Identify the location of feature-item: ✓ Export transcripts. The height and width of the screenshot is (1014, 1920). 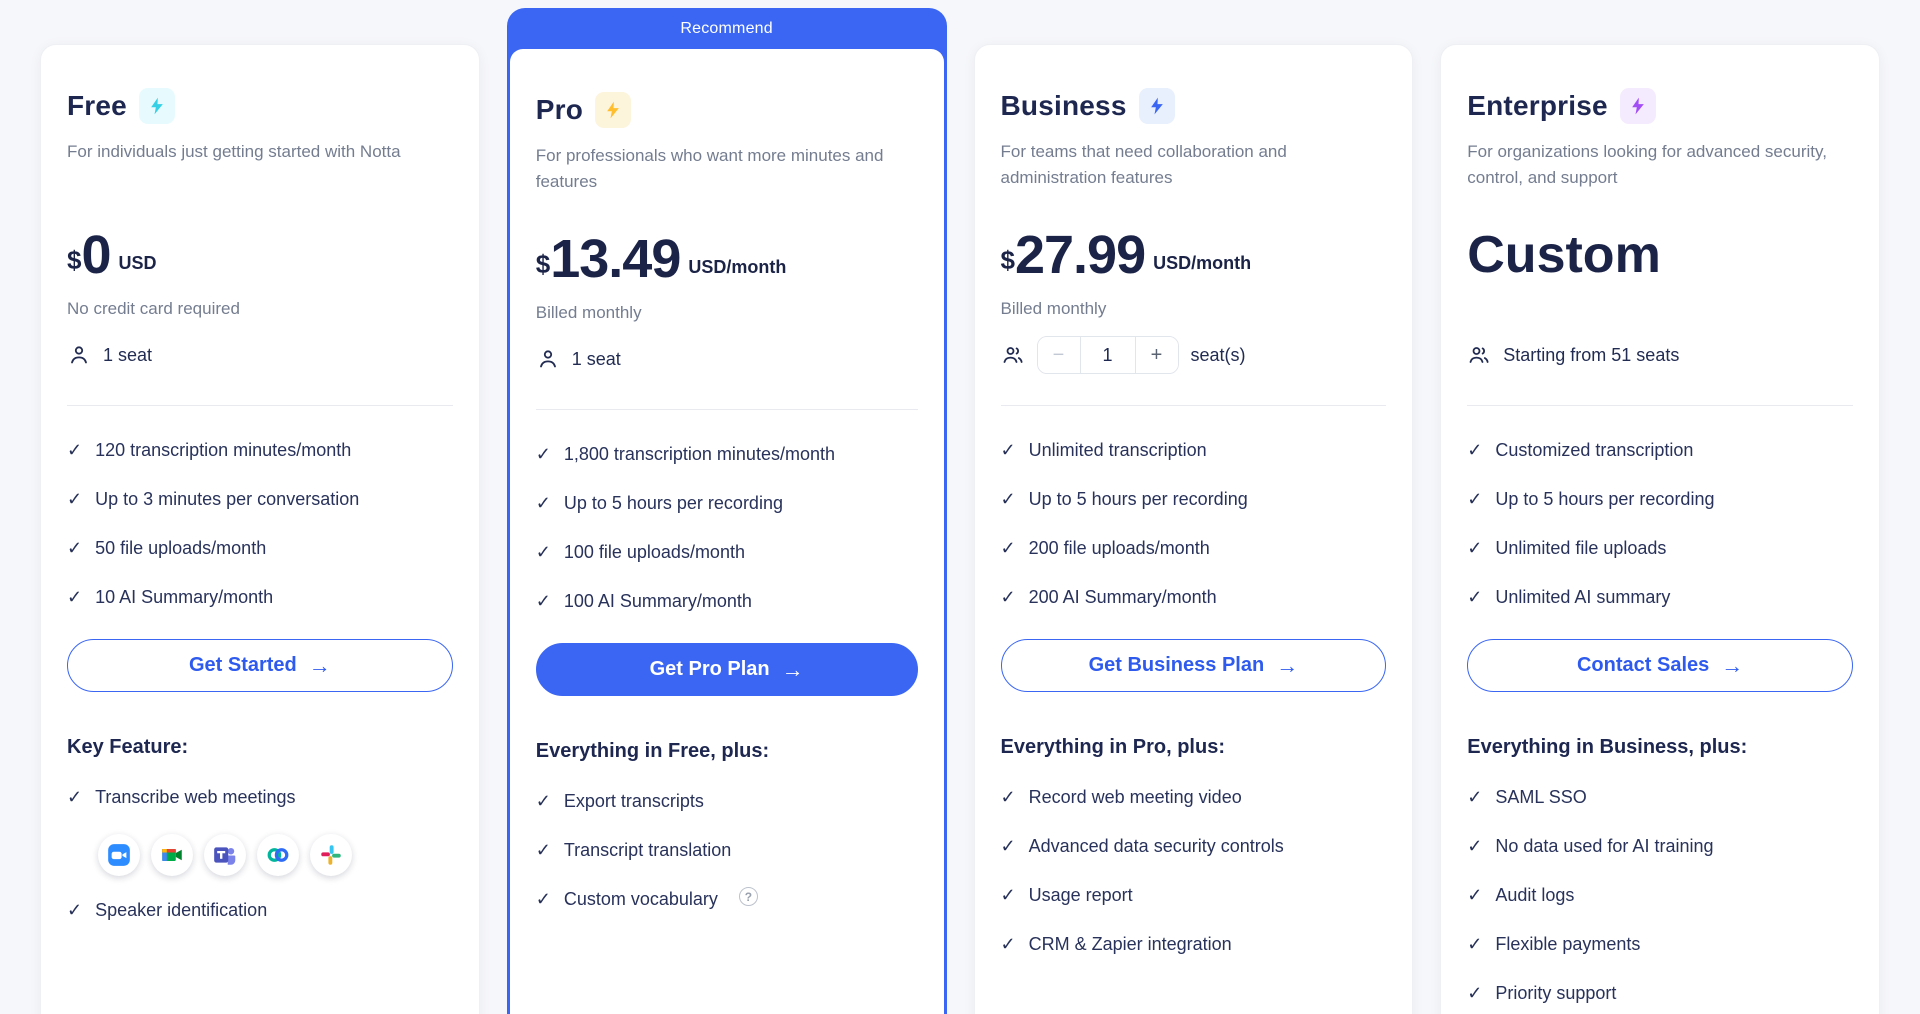
(619, 801).